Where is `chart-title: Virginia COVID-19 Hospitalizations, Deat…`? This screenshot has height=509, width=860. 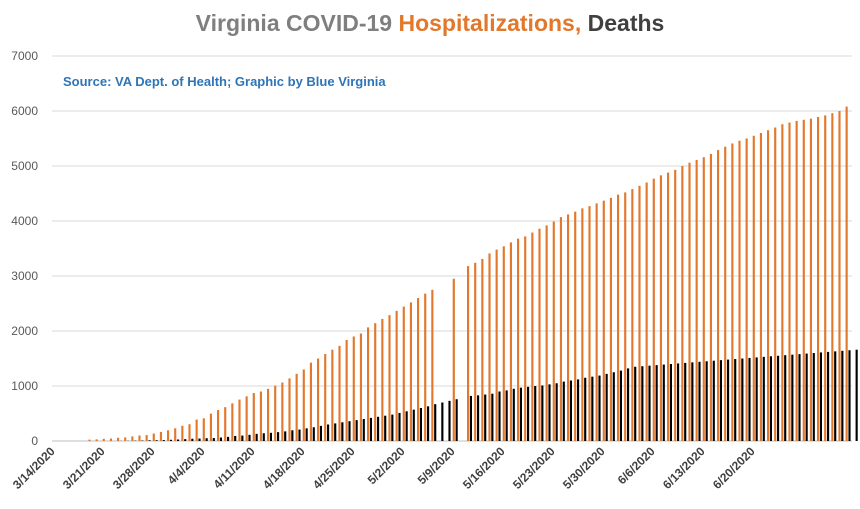 chart-title: Virginia COVID-19 Hospitalizations, Deat… is located at coordinates (430, 23).